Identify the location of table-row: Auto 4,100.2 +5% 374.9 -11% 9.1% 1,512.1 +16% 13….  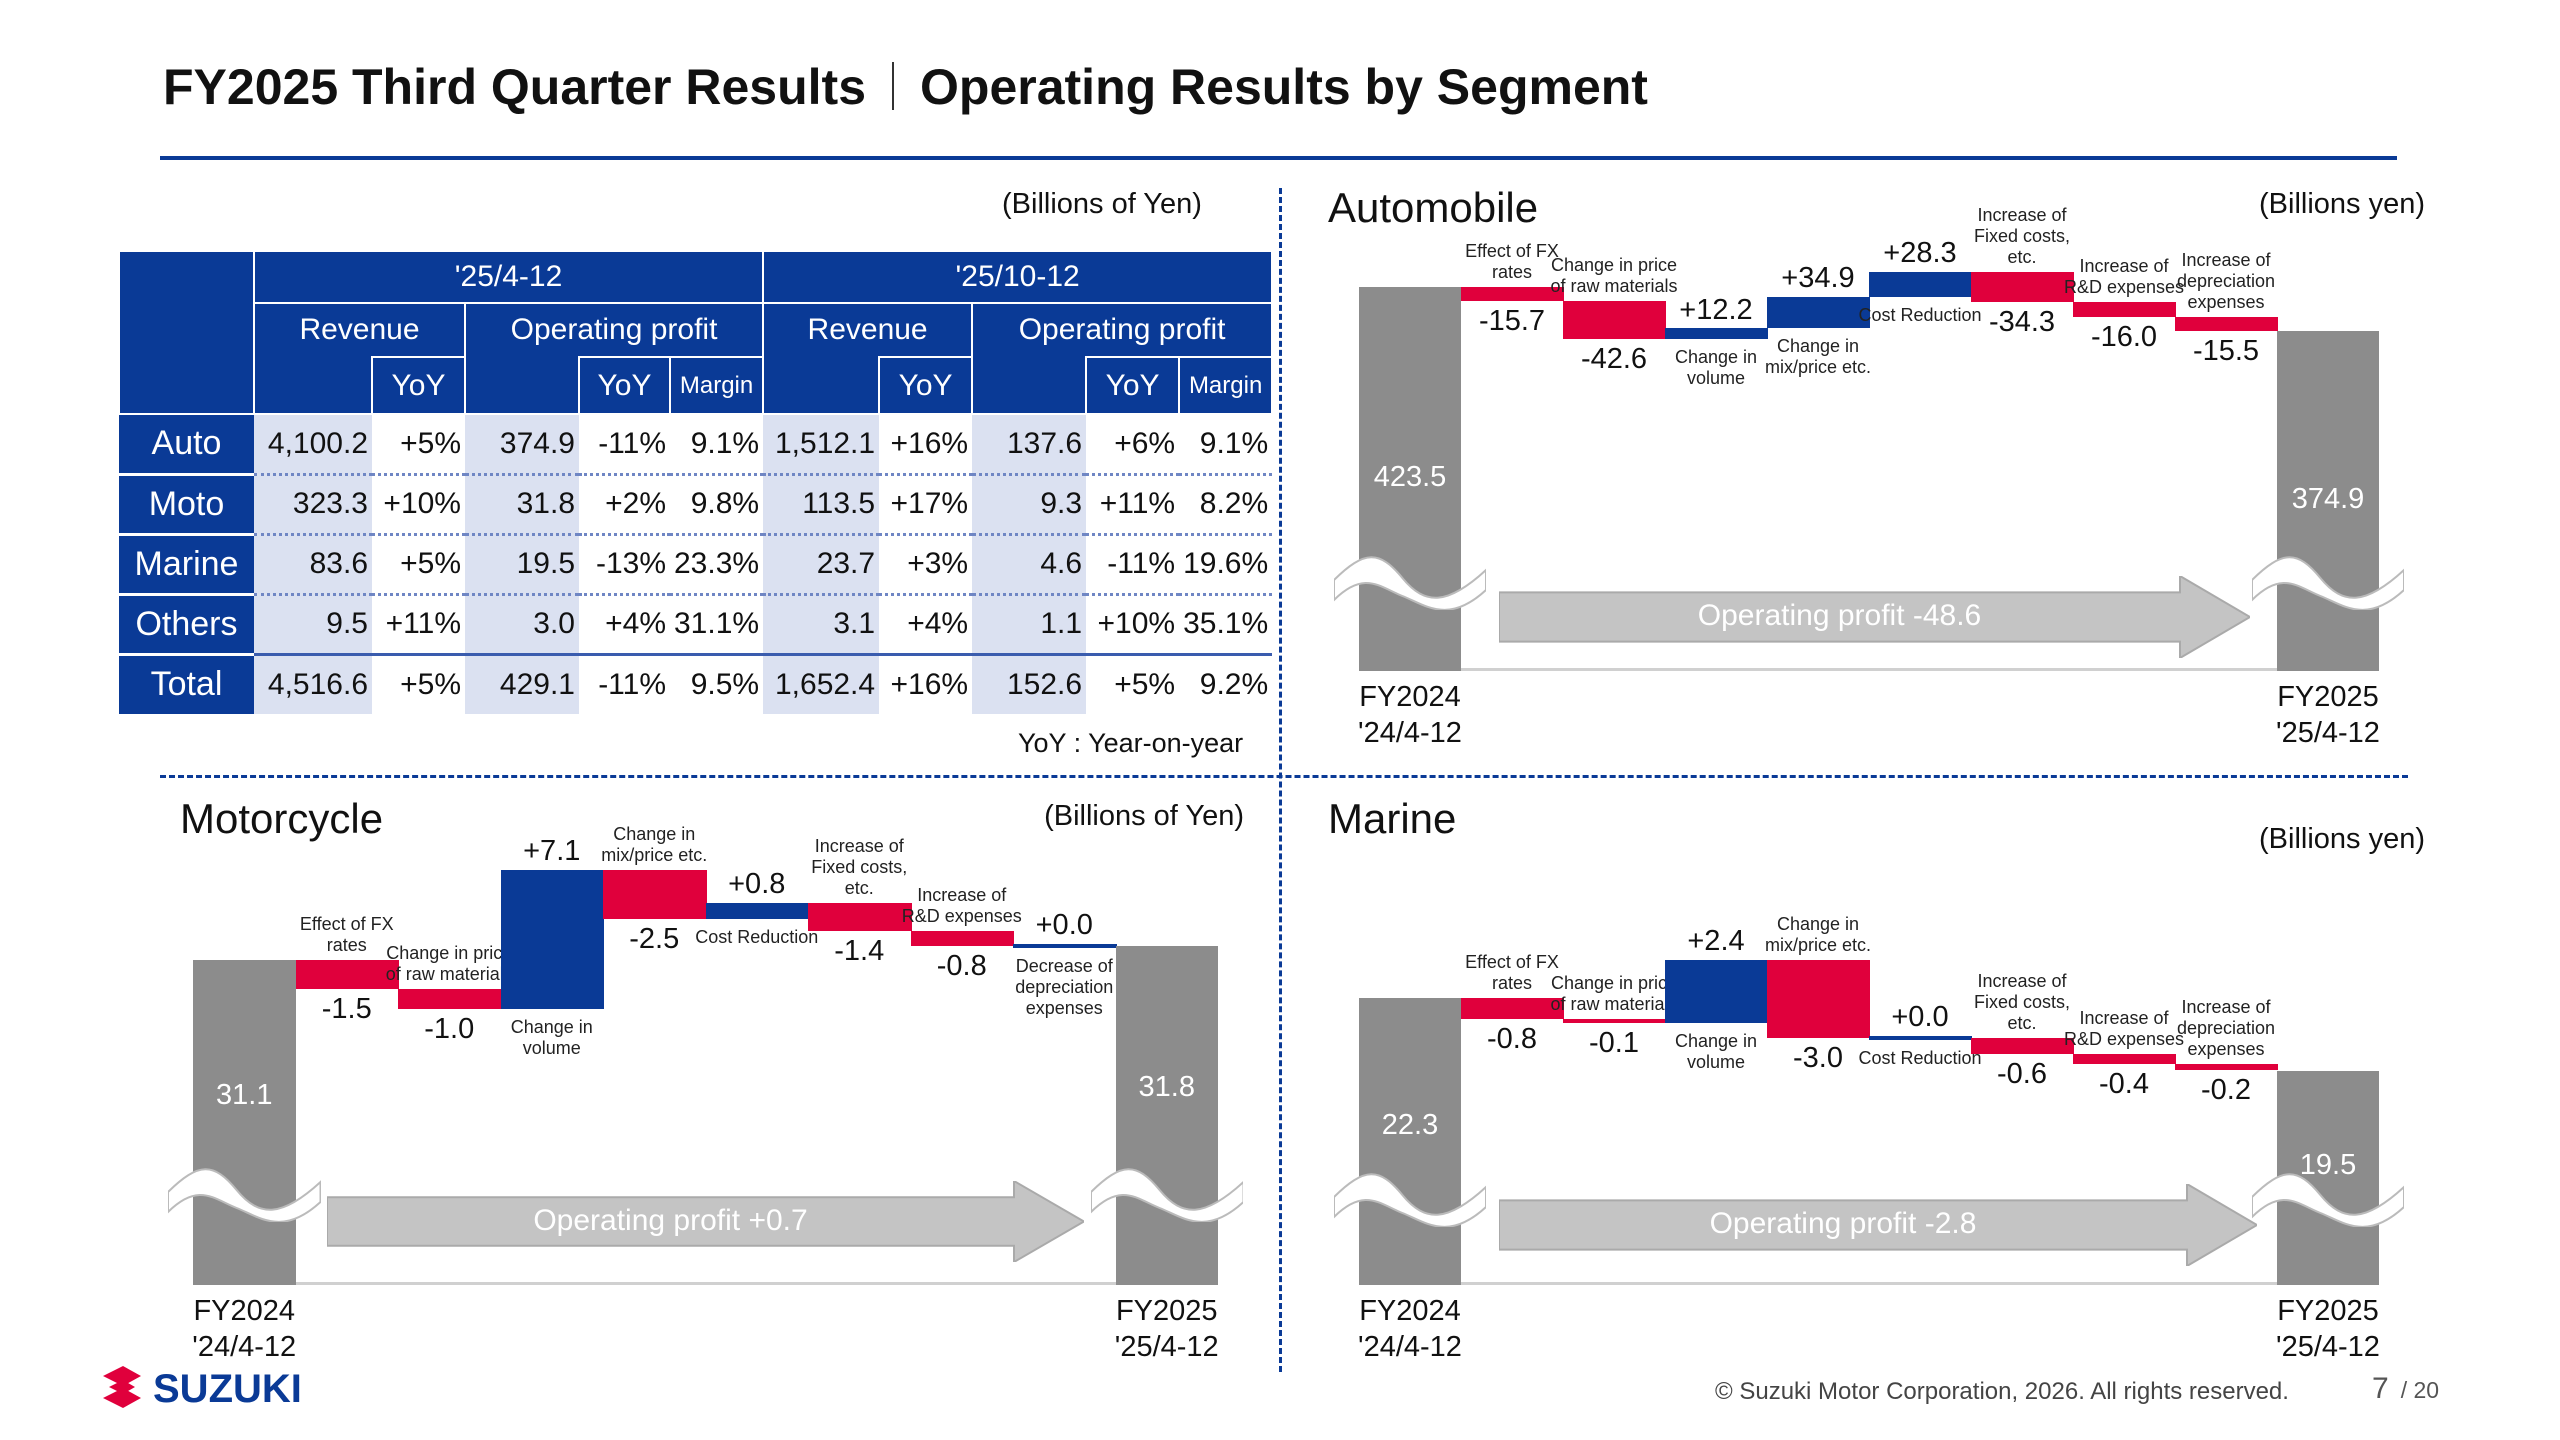
(696, 445).